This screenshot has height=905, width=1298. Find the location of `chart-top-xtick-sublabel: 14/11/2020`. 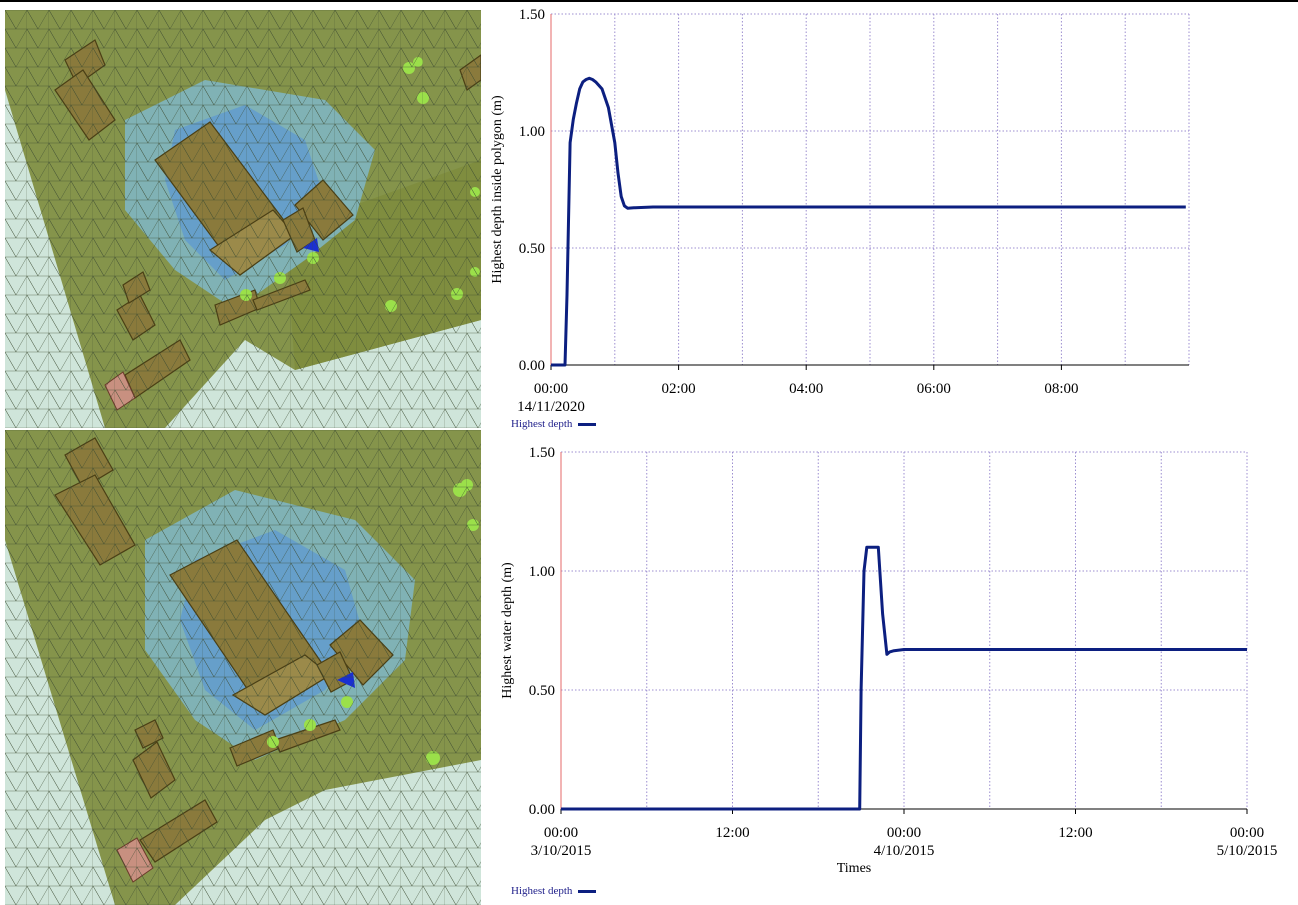

chart-top-xtick-sublabel: 14/11/2020 is located at coordinates (551, 407).